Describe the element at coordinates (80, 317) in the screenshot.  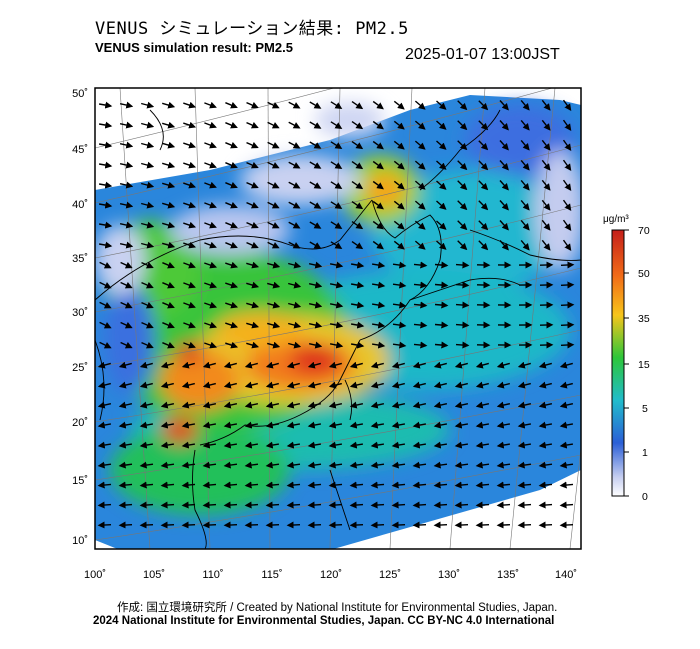
I see `latitude-axis: 50˚ 45˚ 40˚ 35˚ 30˚ 25˚ 20˚ 15˚ 10˚` at that location.